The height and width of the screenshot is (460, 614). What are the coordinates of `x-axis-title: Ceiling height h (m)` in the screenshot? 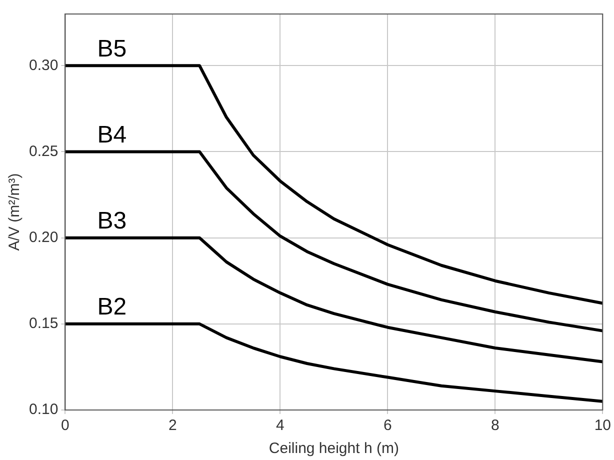 It's located at (333, 449).